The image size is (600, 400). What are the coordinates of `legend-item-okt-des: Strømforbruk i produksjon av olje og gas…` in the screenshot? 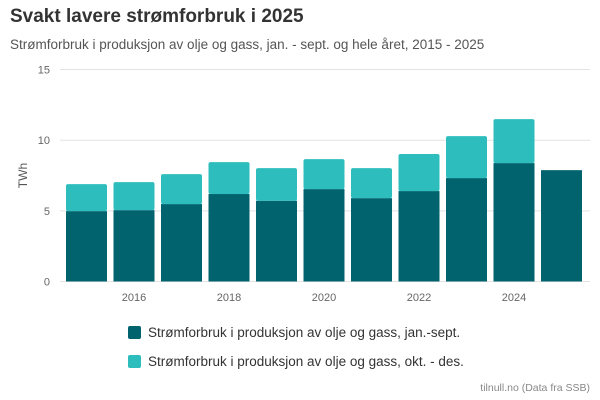 It's located at (296, 361).